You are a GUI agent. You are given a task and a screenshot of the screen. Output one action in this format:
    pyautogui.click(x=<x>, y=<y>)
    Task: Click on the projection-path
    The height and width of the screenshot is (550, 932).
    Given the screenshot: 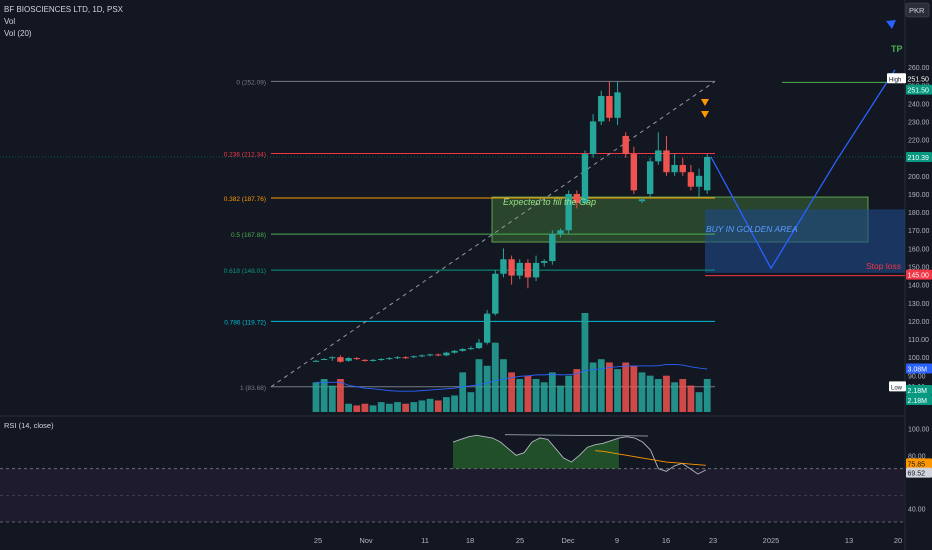 What is the action you would take?
    pyautogui.click(x=803, y=169)
    